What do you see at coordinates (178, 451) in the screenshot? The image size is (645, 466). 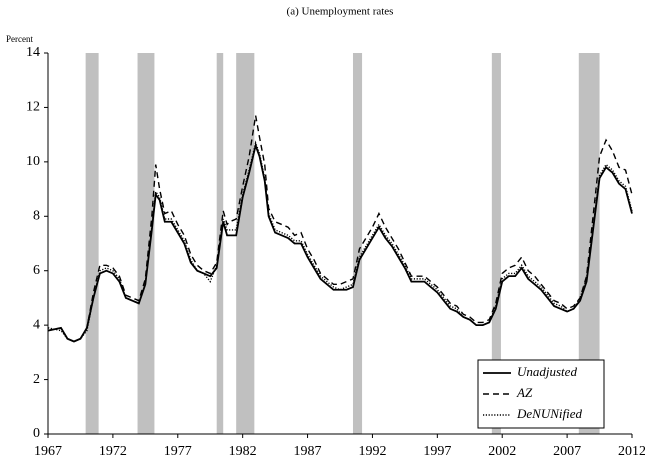 I see `x-tick-label: 1977` at bounding box center [178, 451].